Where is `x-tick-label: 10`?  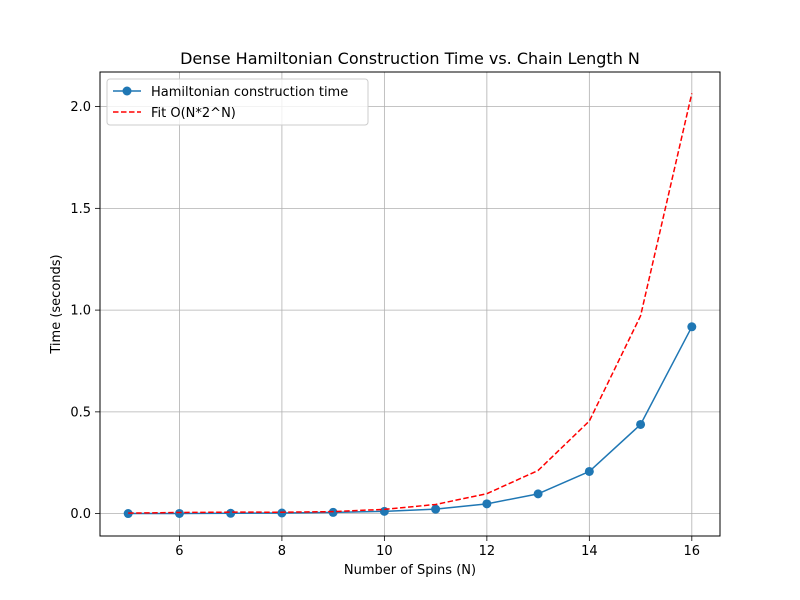 x-tick-label: 10 is located at coordinates (384, 551).